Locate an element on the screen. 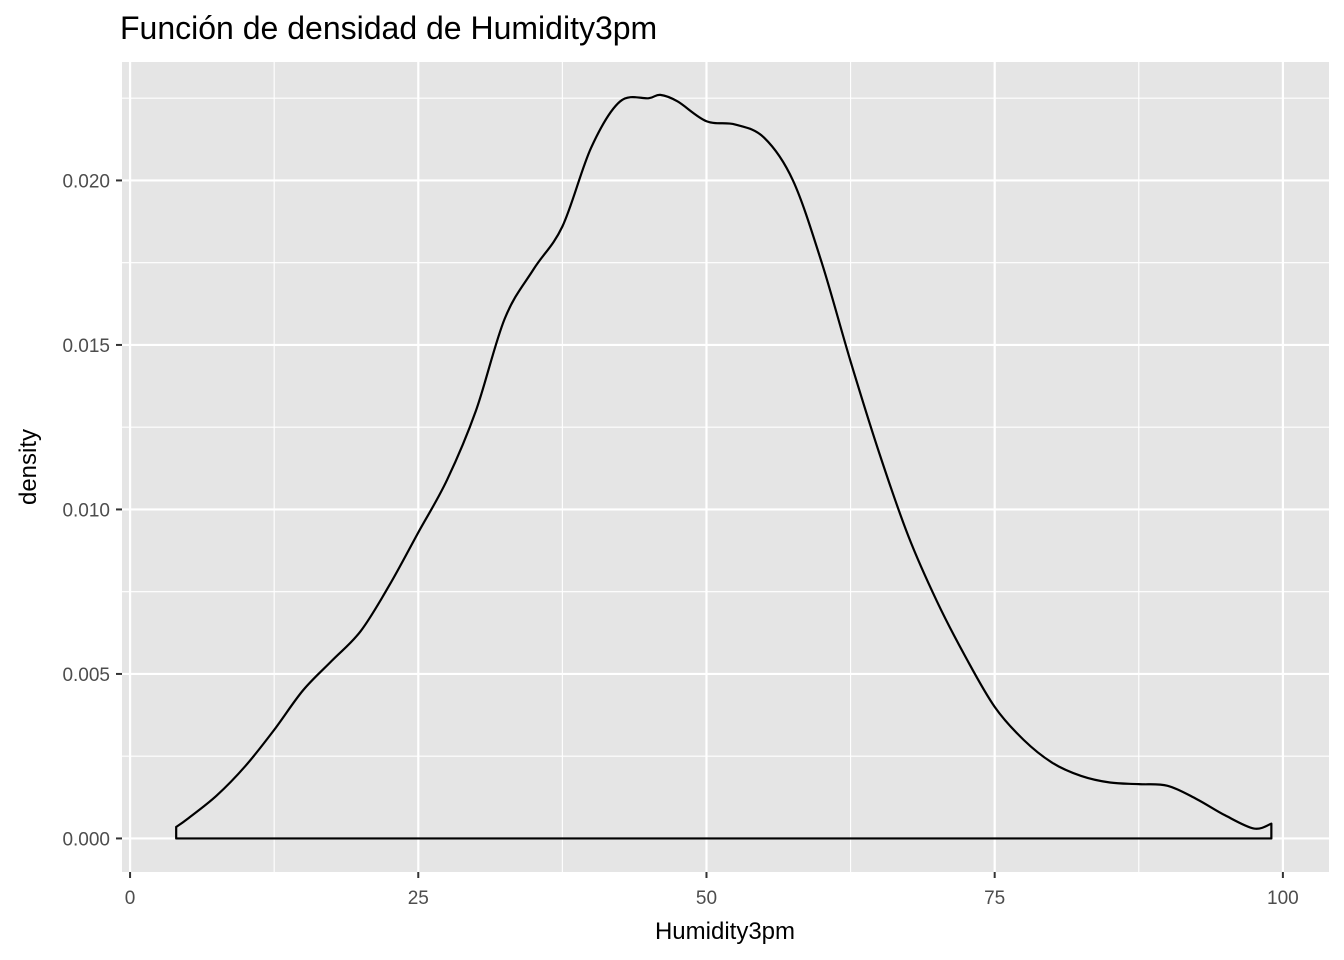 Image resolution: width=1344 pixels, height=960 pixels. x-tick-label: 100 is located at coordinates (1283, 898).